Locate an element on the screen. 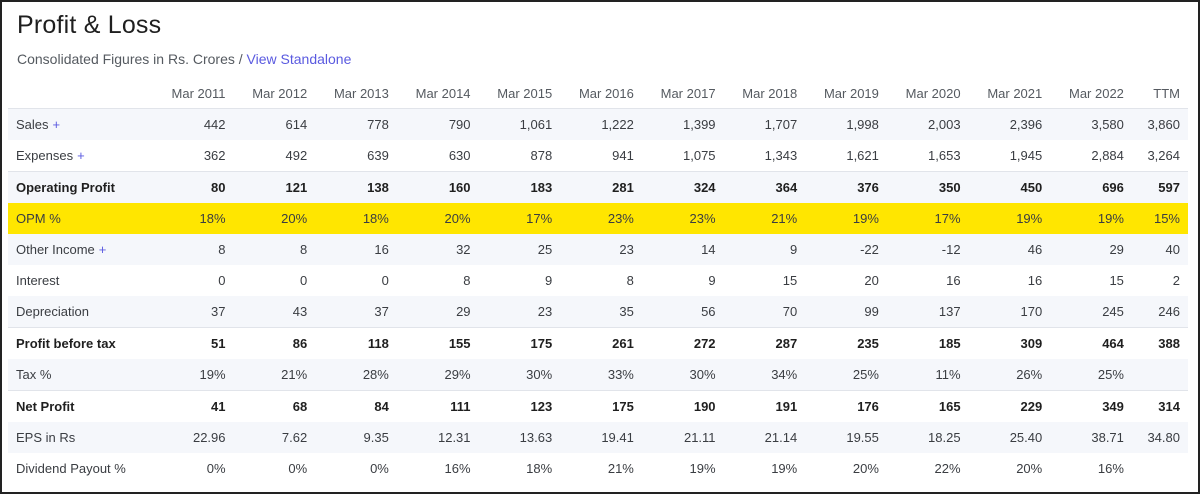 The width and height of the screenshot is (1200, 494). row-label-cell: Sales + is located at coordinates (80, 124).